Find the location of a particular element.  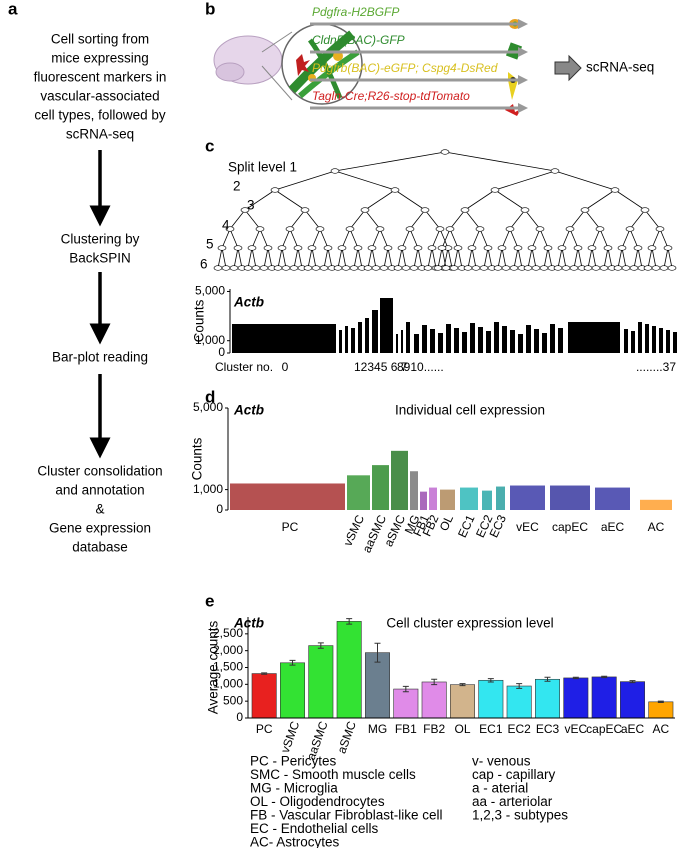

split-level-label: 5 is located at coordinates (210, 244).